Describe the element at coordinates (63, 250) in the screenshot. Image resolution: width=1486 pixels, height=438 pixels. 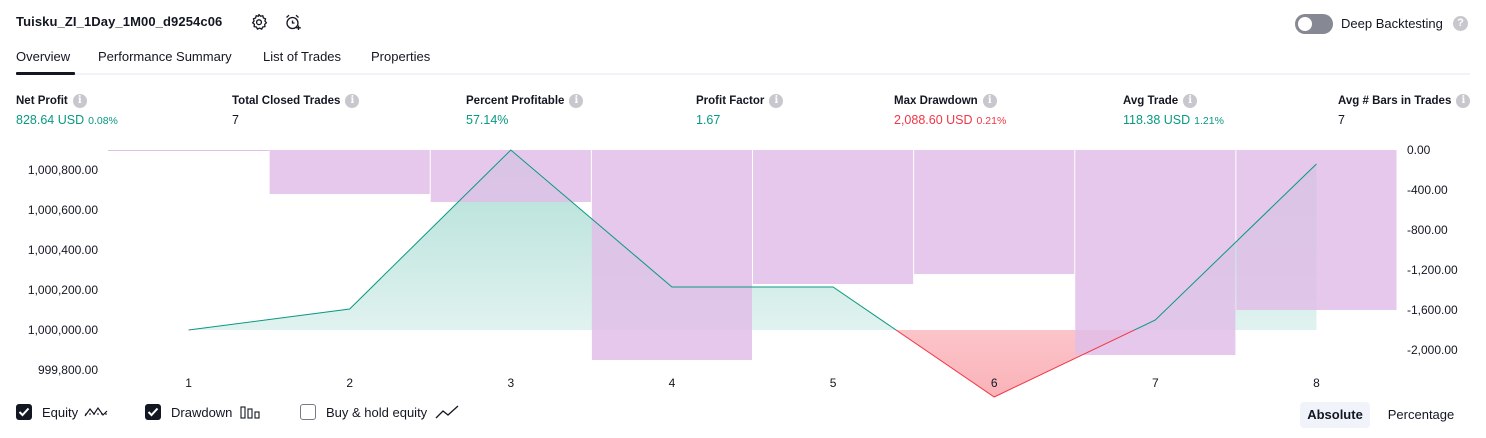
I see `y-left-tick-label: 1,000,400.00` at that location.